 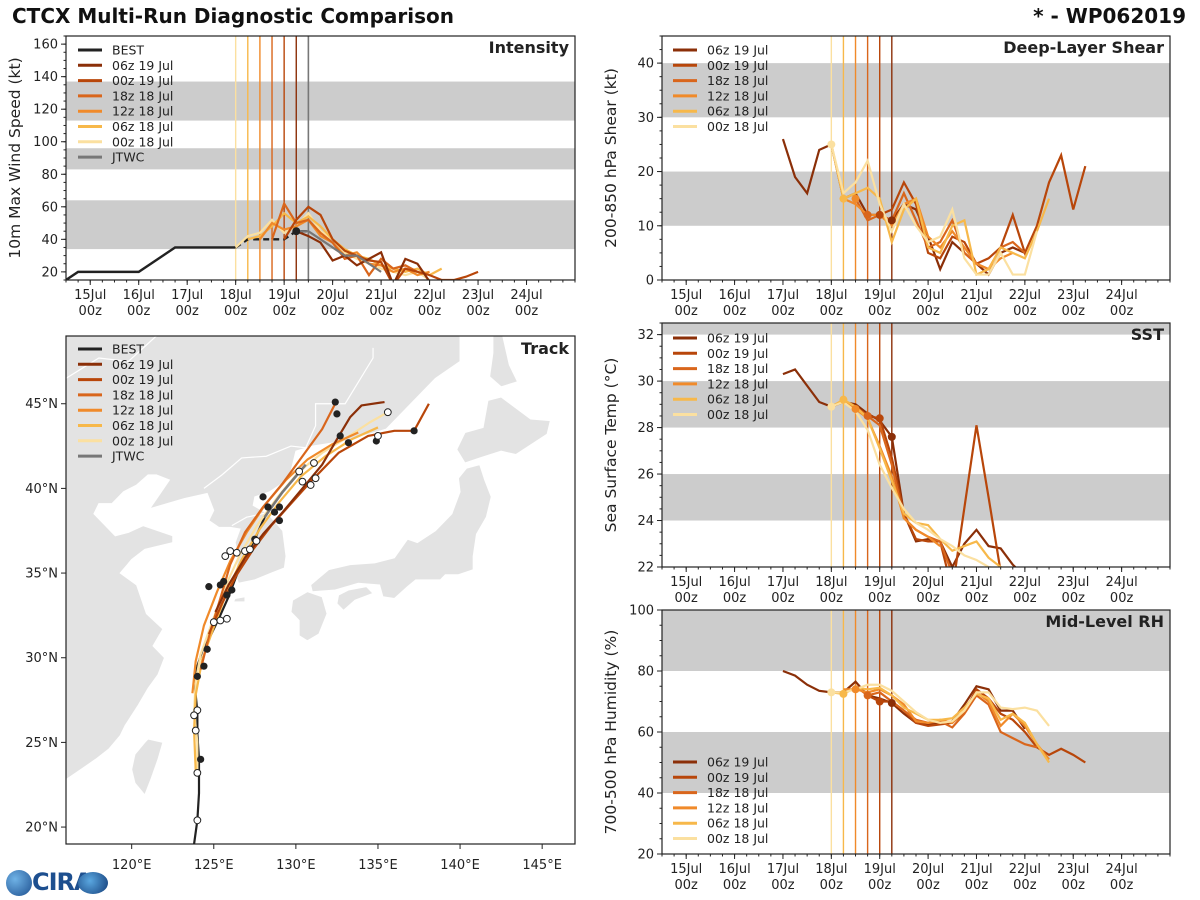 I want to click on sst-y-axis-label: Sea Surface Temp (°C), so click(x=611, y=445).